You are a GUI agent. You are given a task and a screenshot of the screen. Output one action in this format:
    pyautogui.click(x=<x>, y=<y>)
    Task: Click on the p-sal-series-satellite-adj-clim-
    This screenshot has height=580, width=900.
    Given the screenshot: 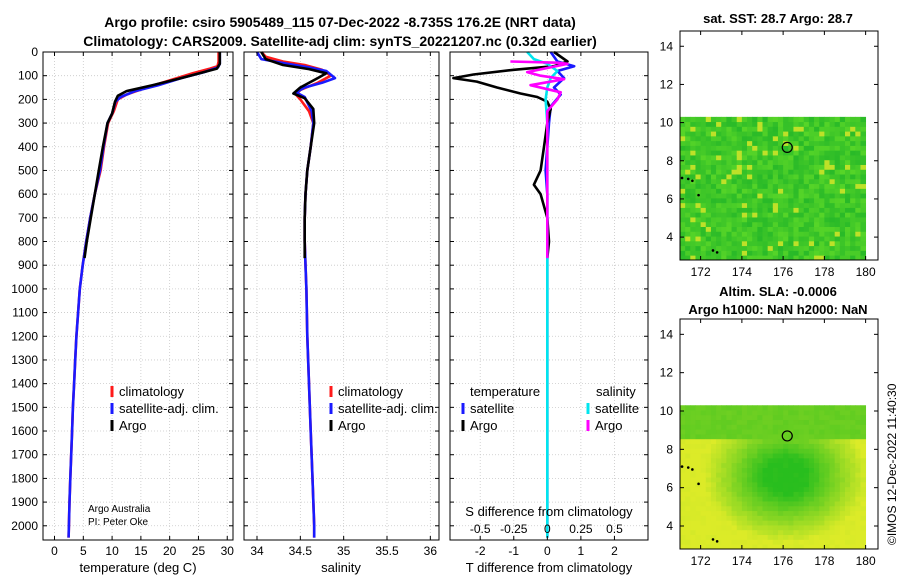 What is the action you would take?
    pyautogui.click(x=296, y=294)
    